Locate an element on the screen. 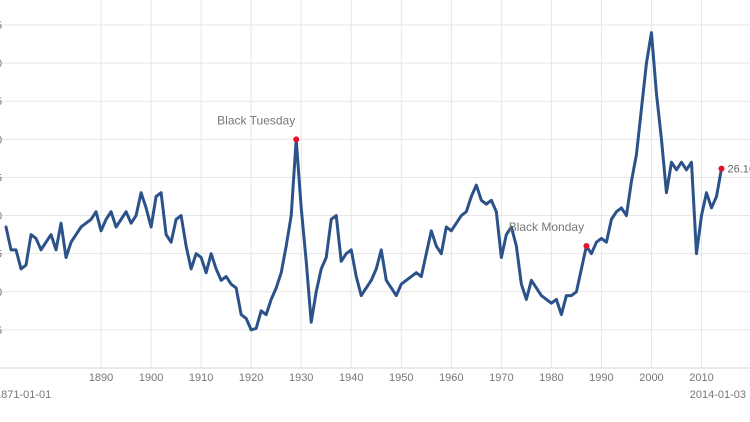 The height and width of the screenshot is (422, 750). x-tick-label: 1920 is located at coordinates (251, 378).